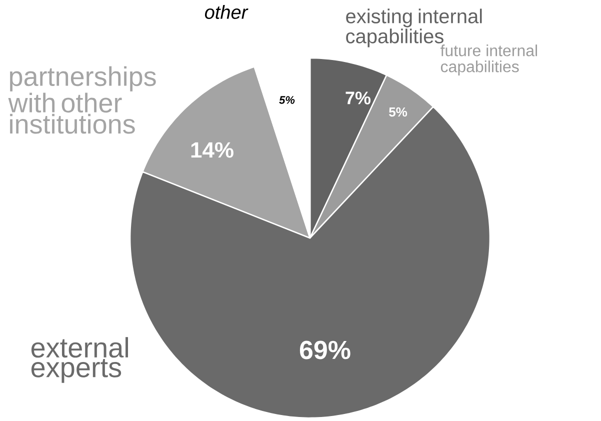  Describe the element at coordinates (226, 12) in the screenshot. I see `slice-label: other` at that location.